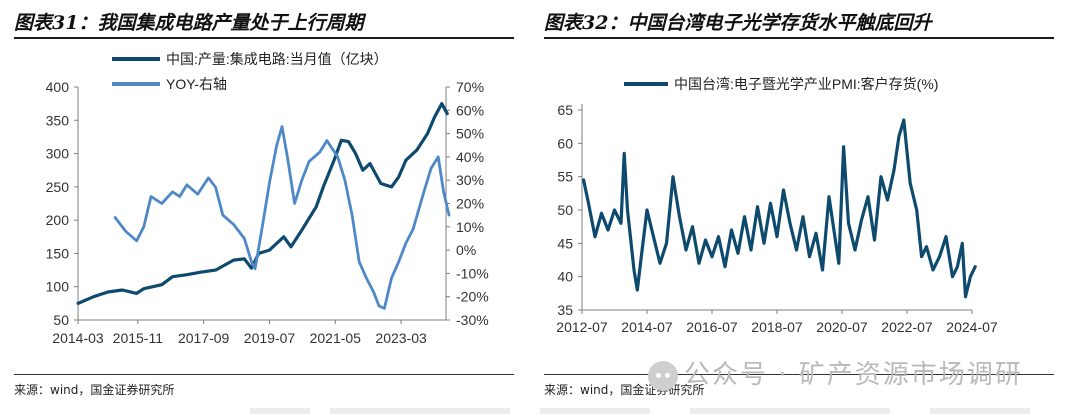 Image resolution: width=1080 pixels, height=416 pixels. Describe the element at coordinates (472, 273) in the screenshot. I see `y-right-tick-label: -10%` at that location.